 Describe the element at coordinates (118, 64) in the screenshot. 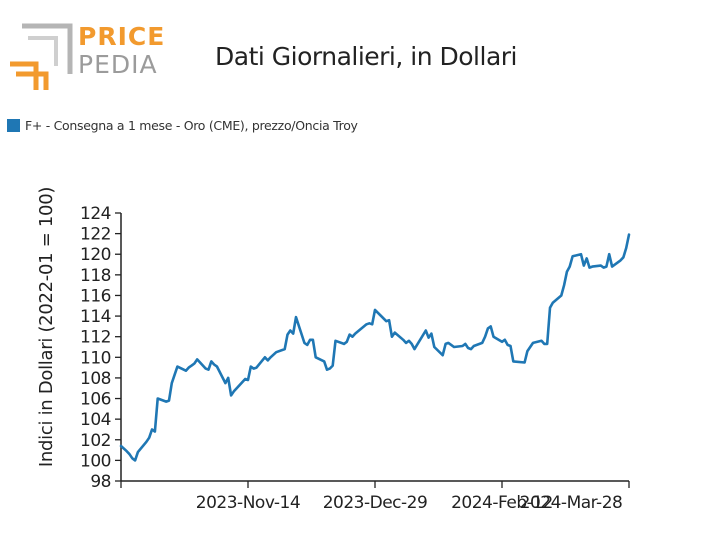

I see `logo-text-pedia: PEDIA` at that location.